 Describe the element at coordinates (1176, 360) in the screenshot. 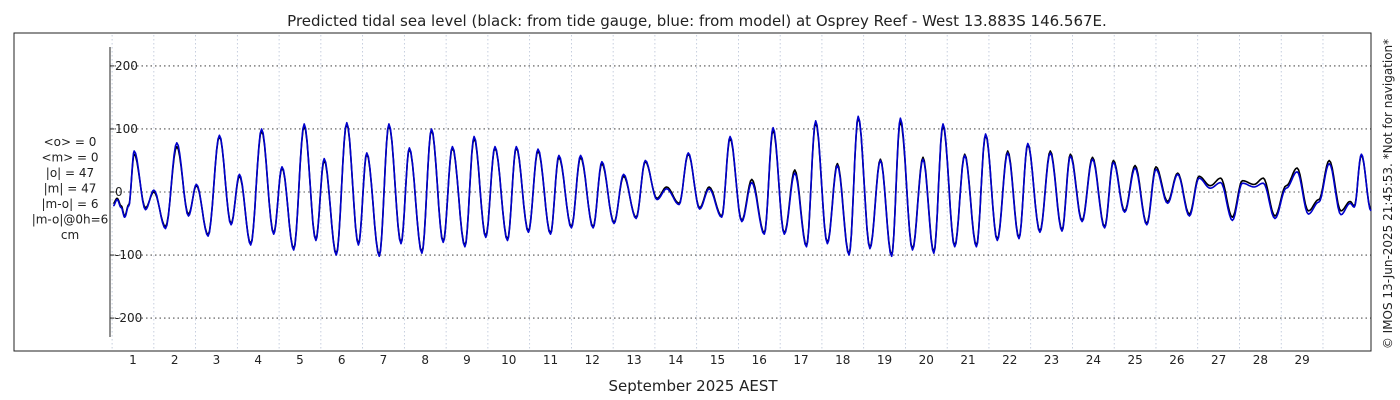

I see `x-tick-label: 26` at that location.